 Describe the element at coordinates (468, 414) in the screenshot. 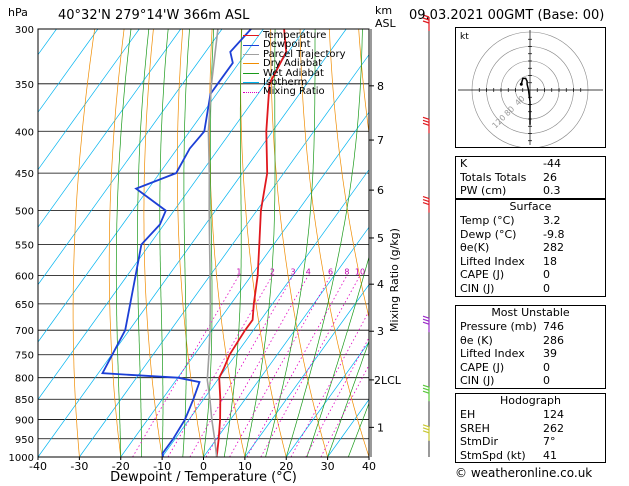

I see `row-key: EH` at that location.